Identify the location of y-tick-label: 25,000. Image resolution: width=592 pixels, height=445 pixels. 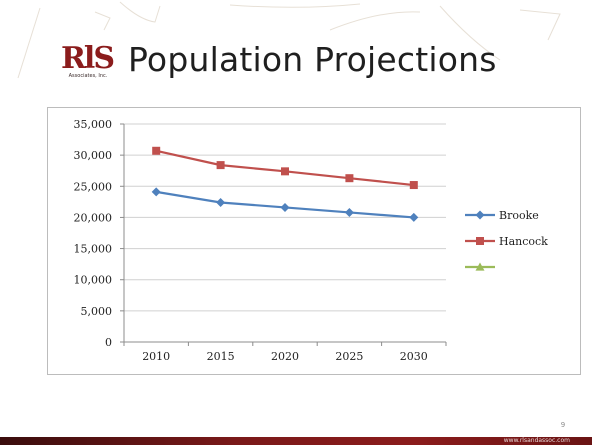
(93, 186).